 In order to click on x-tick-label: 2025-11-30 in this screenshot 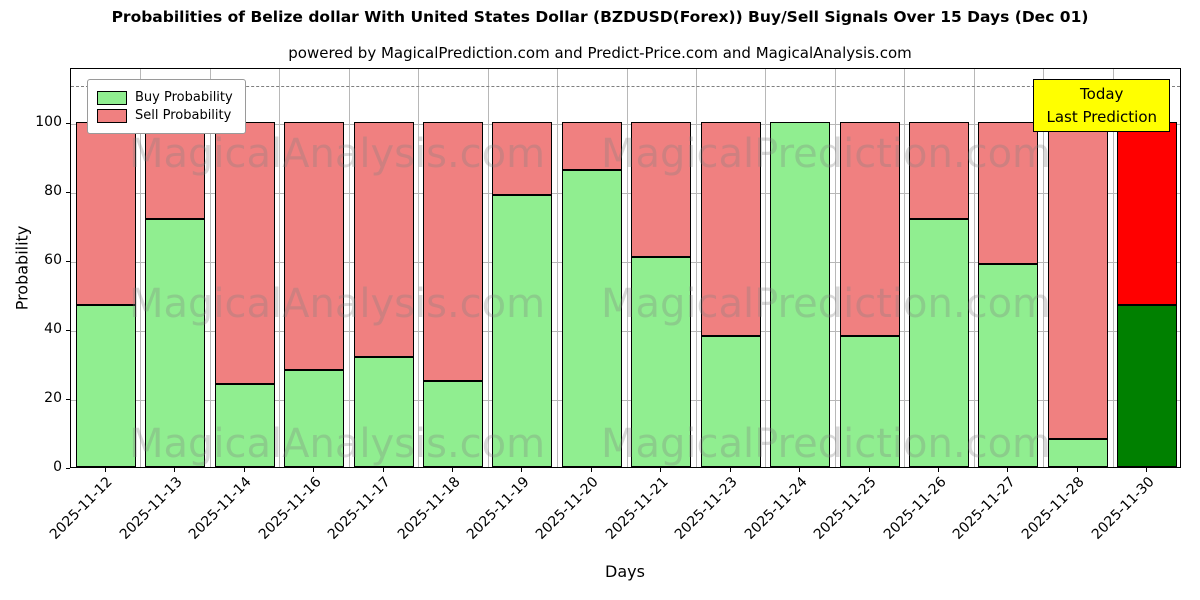, I will do `click(1123, 508)`.